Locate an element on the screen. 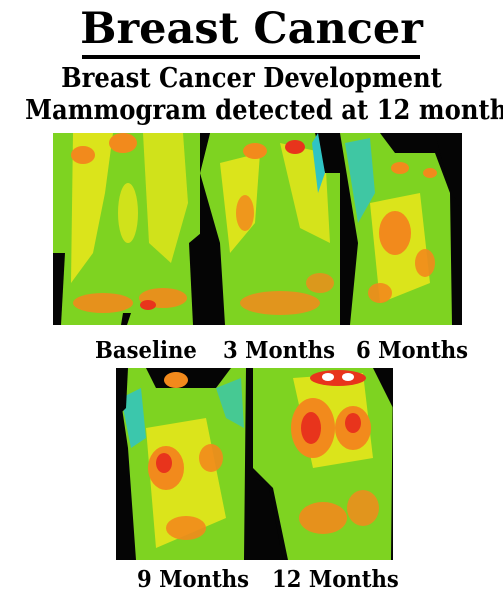 The width and height of the screenshot is (503, 600). label-6-months: 6 Months is located at coordinates (412, 350).